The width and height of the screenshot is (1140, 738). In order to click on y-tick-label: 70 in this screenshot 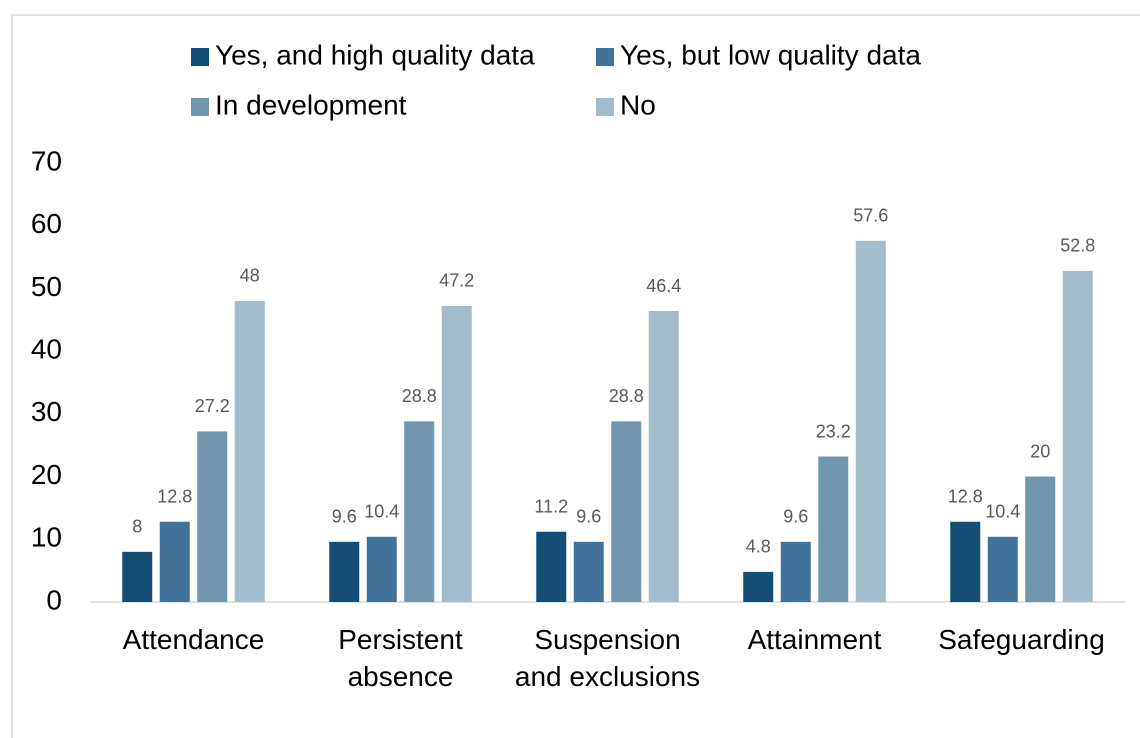, I will do `click(46, 160)`.